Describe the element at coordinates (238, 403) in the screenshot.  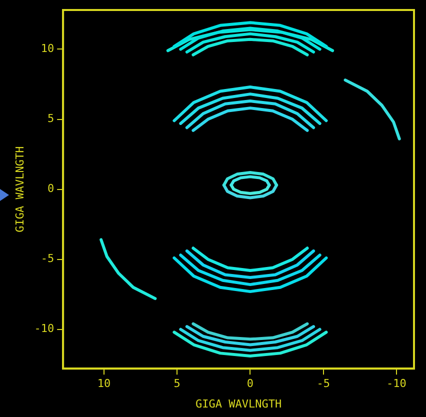
I see `x-axis-title: GIGA WAVLNGTH` at that location.